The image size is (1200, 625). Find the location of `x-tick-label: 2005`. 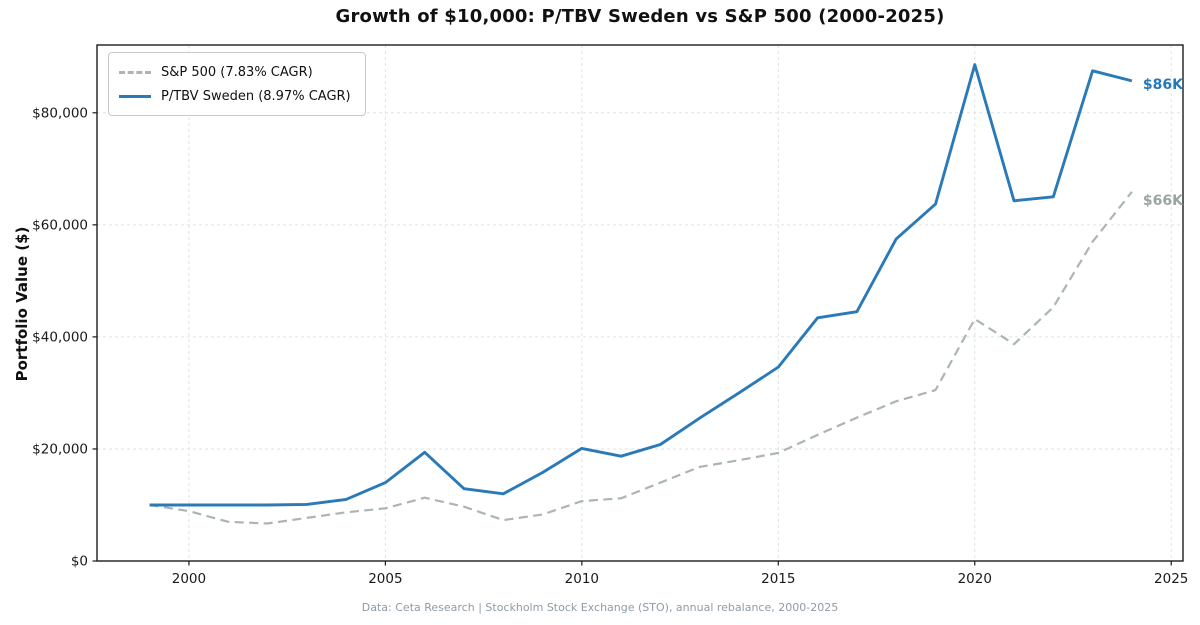

x-tick-label: 2005 is located at coordinates (385, 579).